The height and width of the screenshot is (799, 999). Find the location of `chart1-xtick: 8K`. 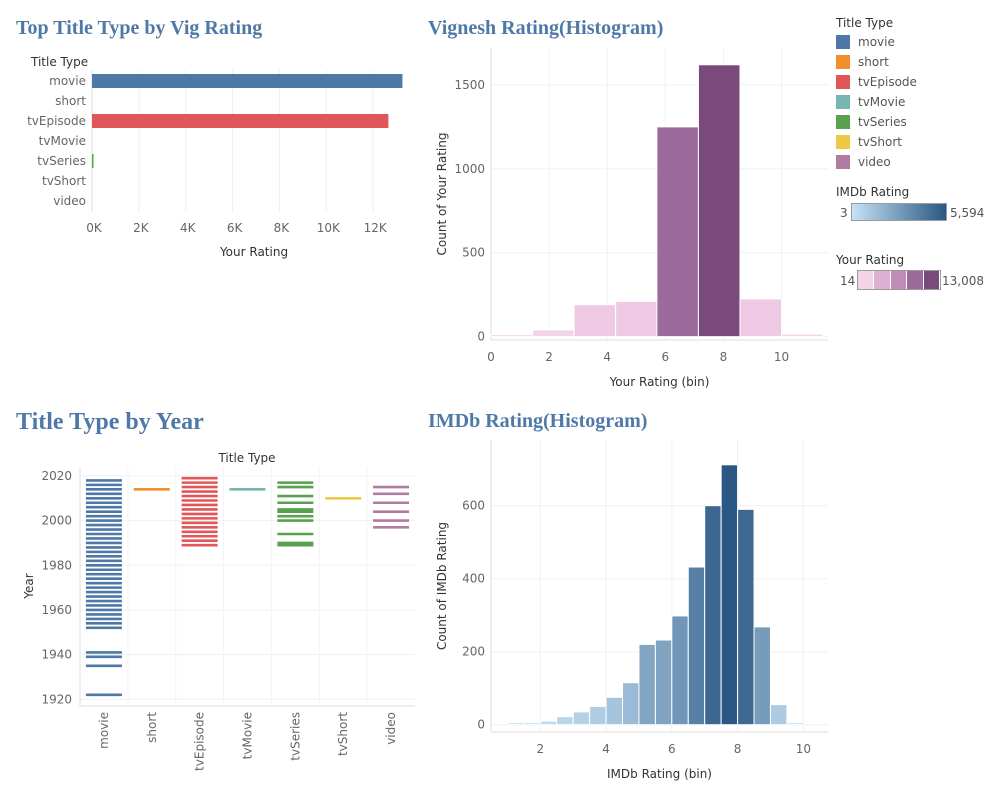

chart1-xtick: 8K is located at coordinates (282, 228).